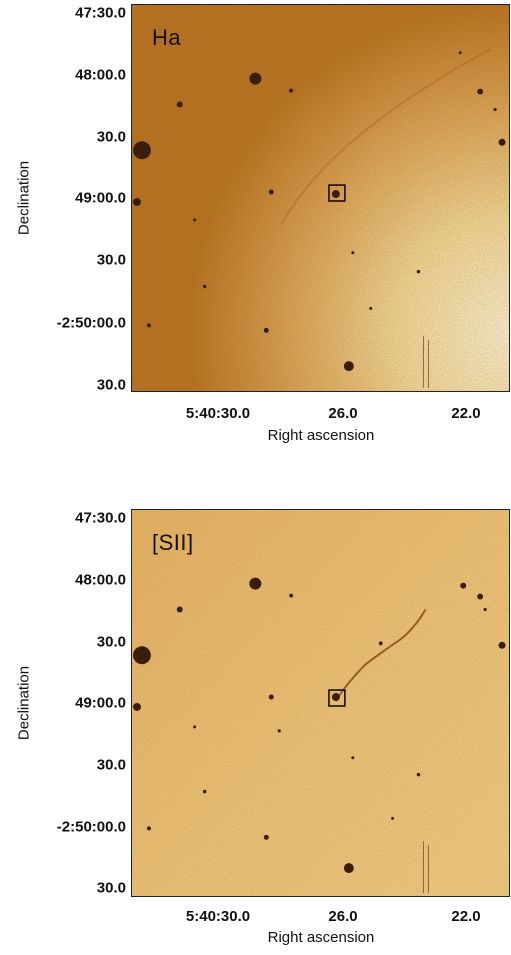  I want to click on filter-label-sii: [SII], so click(173, 542).